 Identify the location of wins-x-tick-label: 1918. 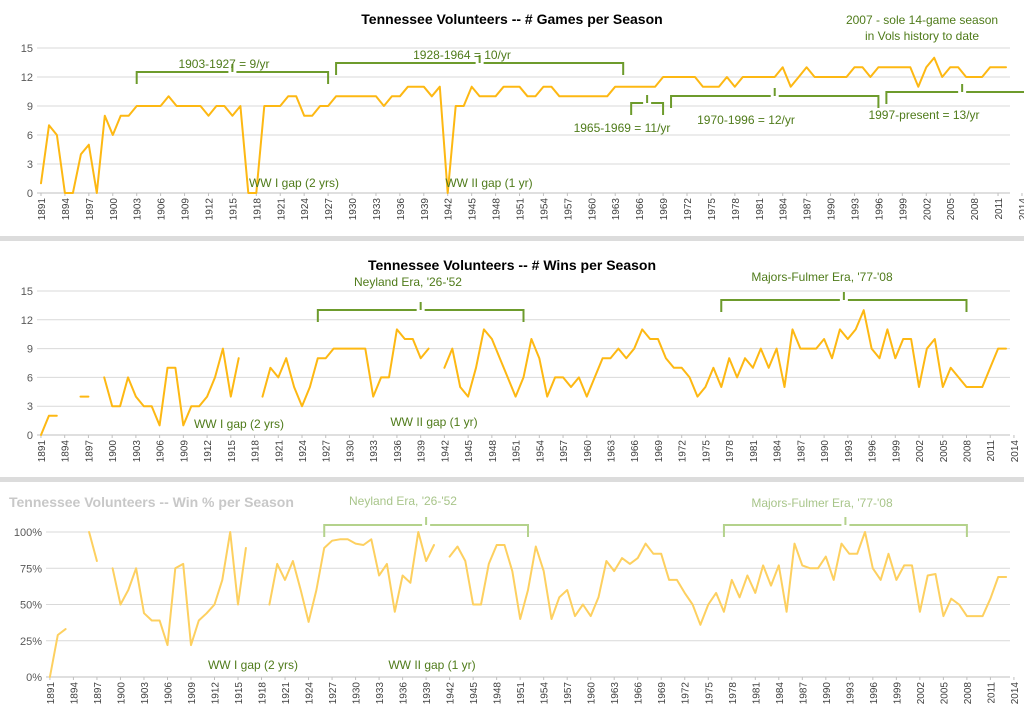
(256, 451).